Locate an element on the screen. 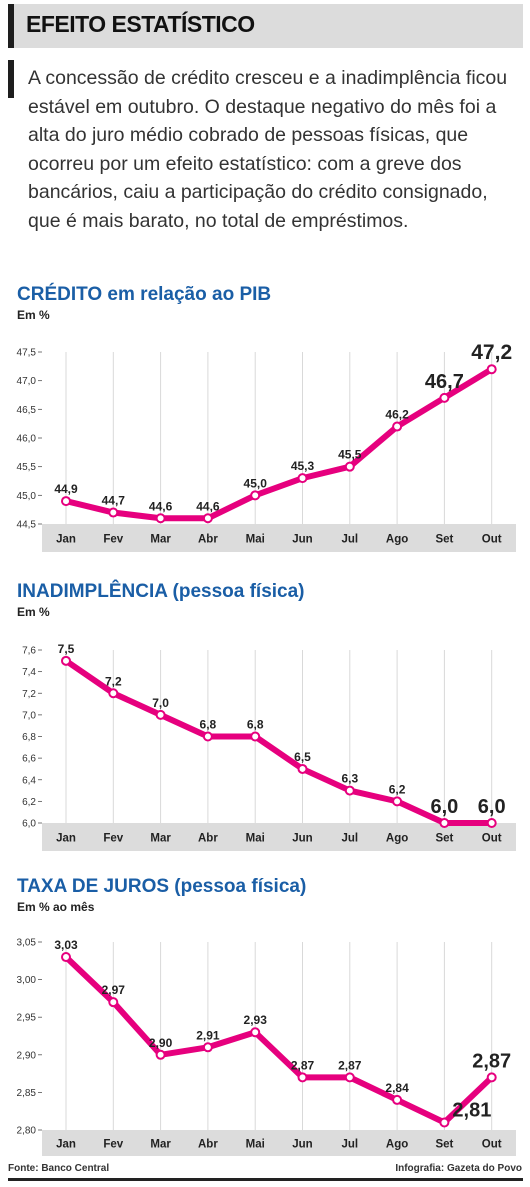 The height and width of the screenshot is (1187, 530). x-tick-label: Mar is located at coordinates (160, 540).